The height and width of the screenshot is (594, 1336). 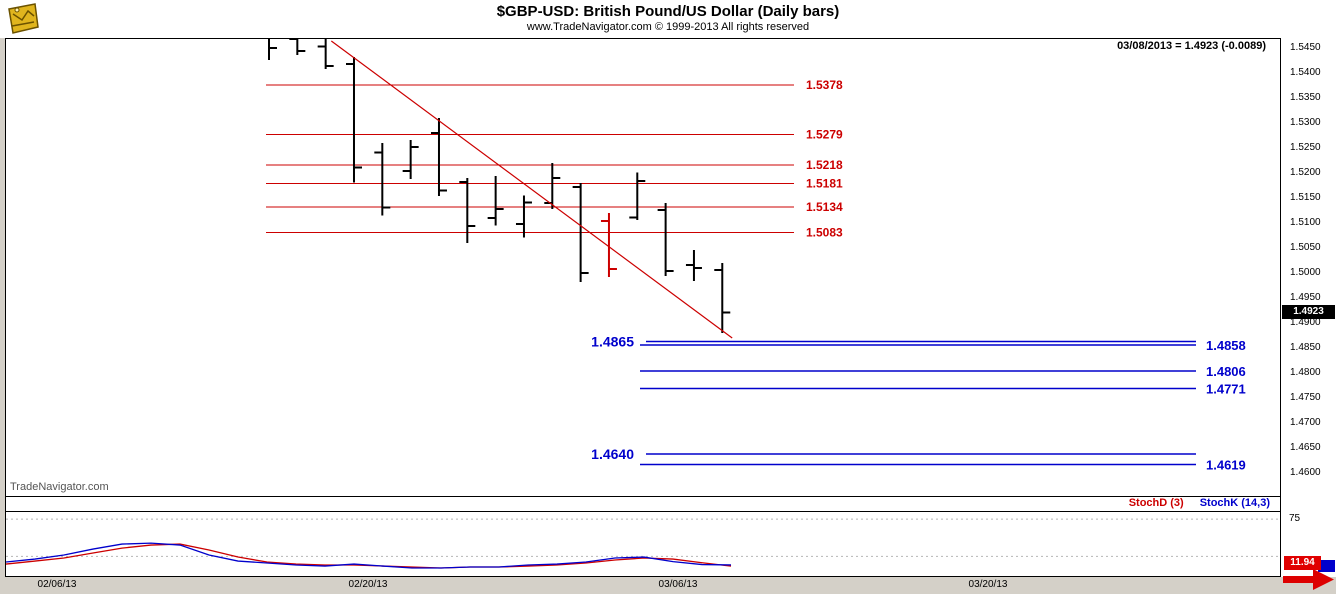 I want to click on price-axis-label: 1.5200, so click(x=1305, y=172).